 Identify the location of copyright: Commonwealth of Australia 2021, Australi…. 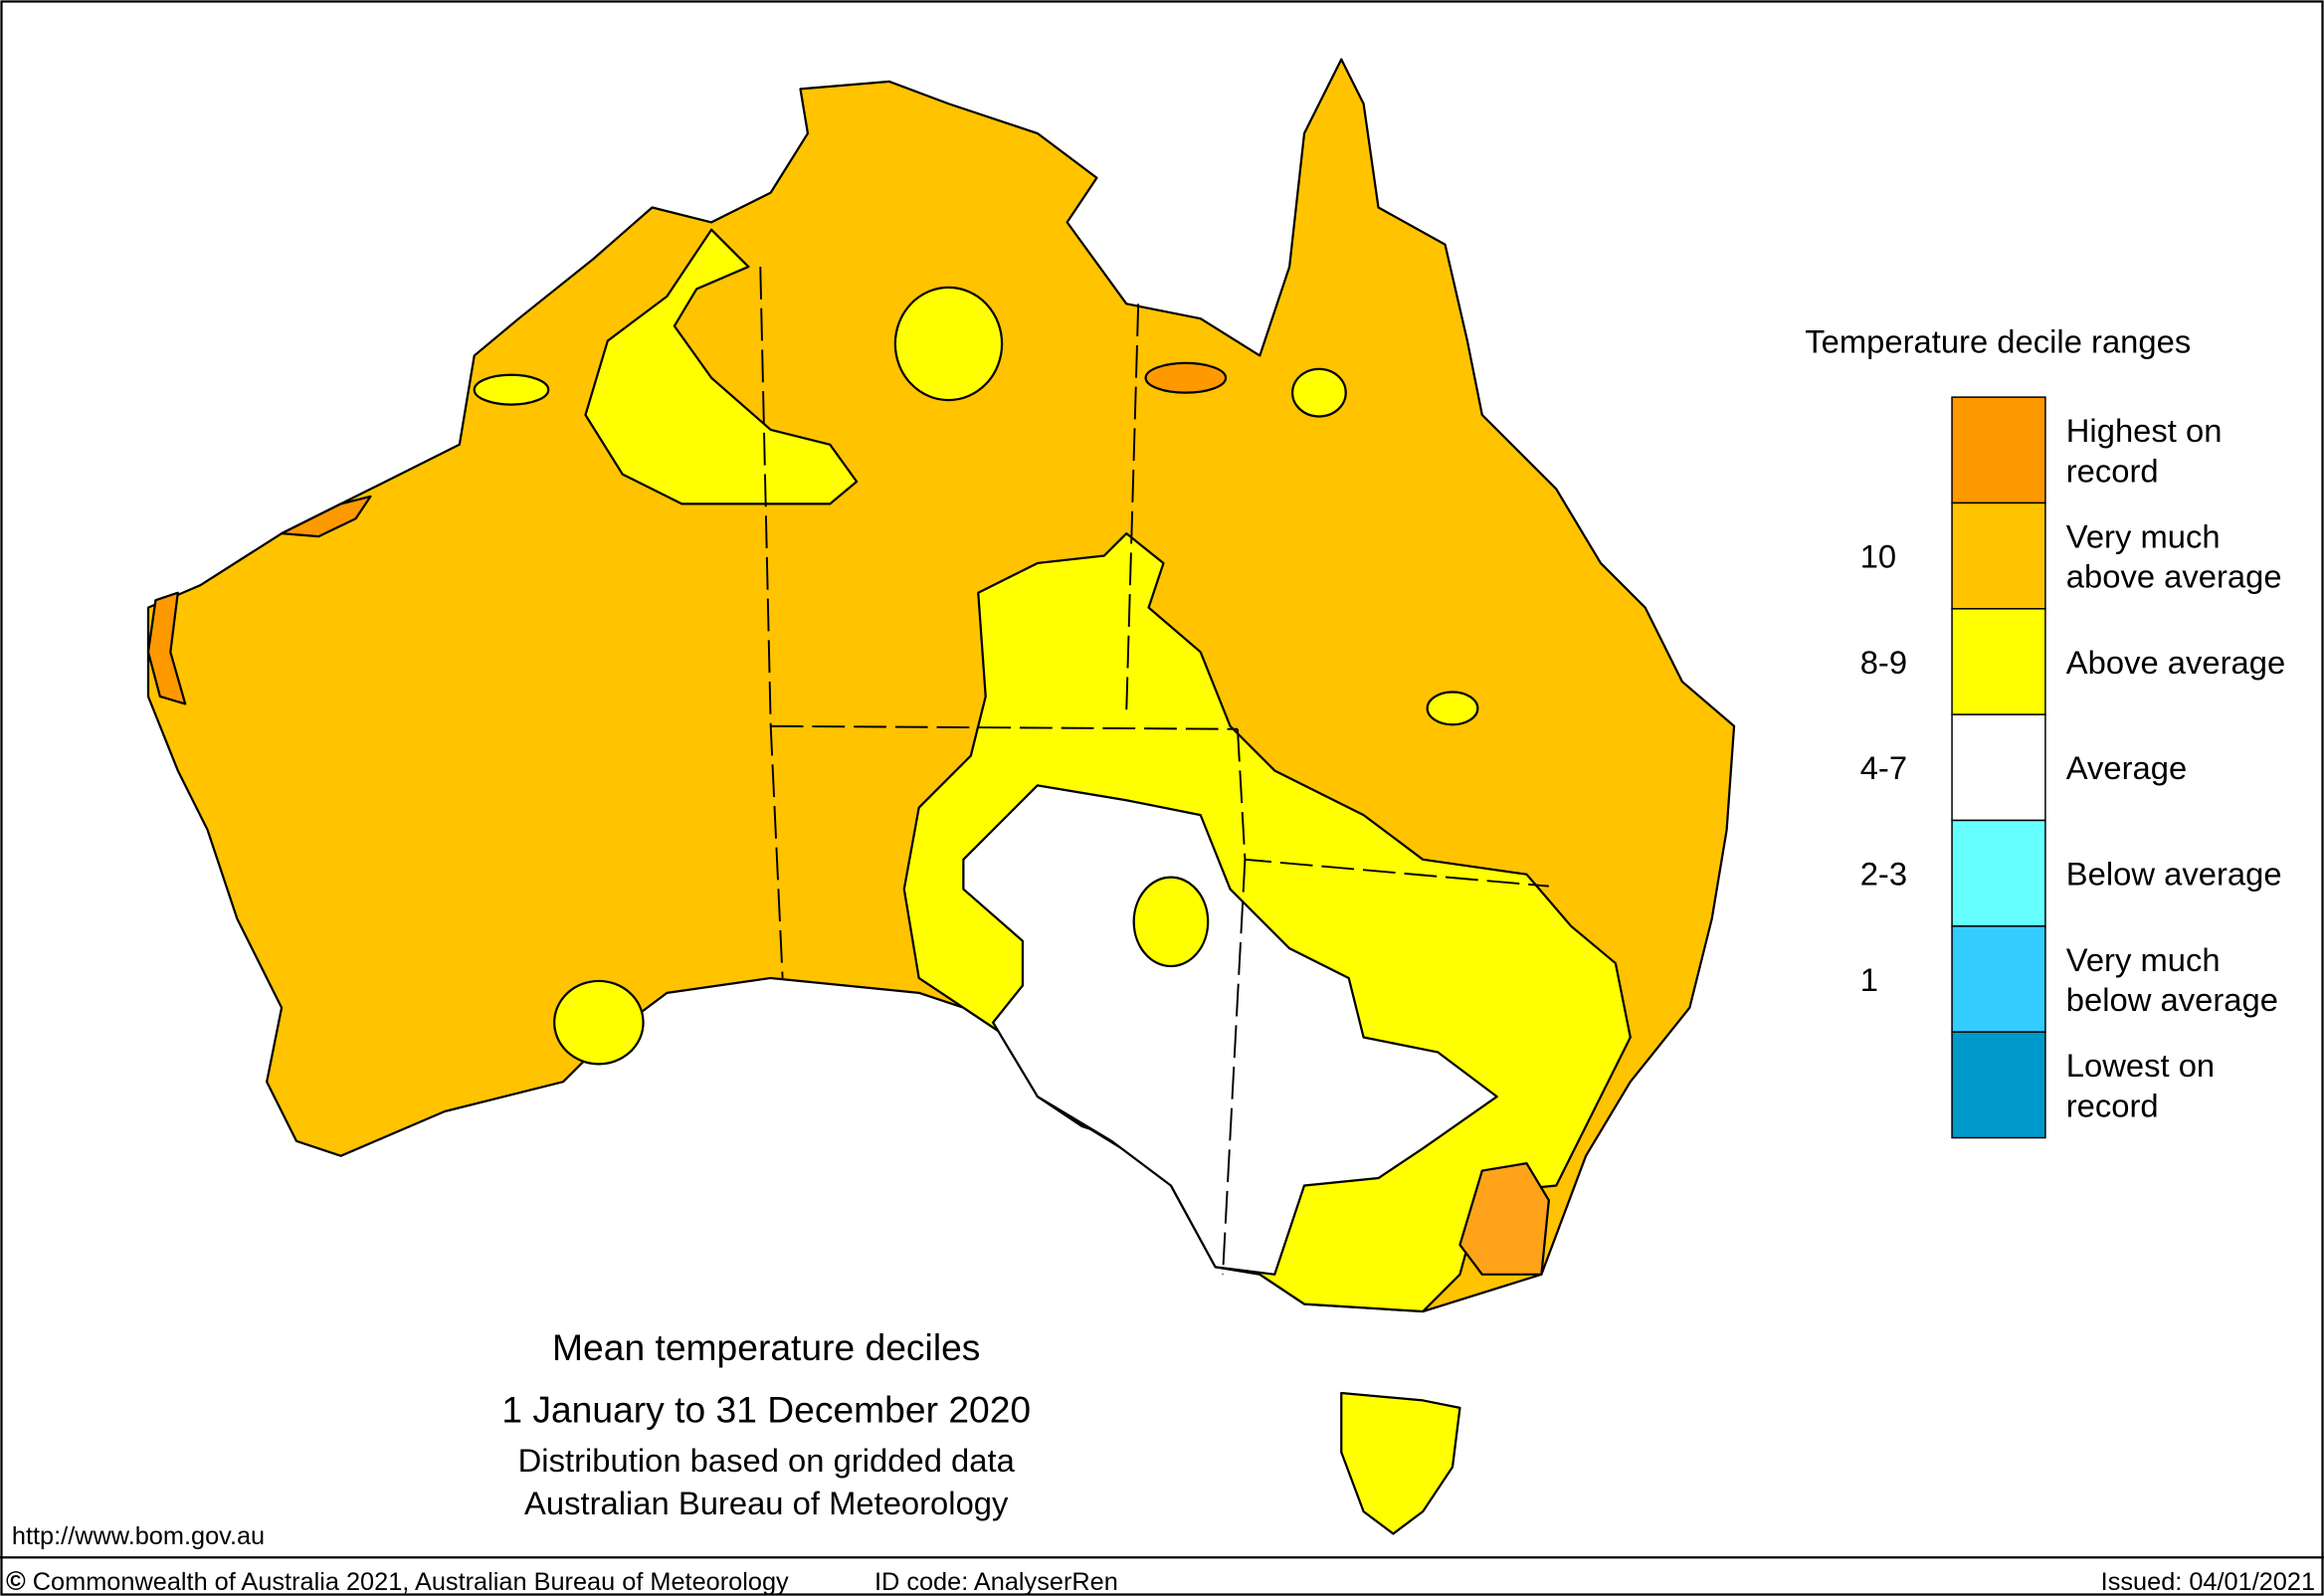
(411, 1582).